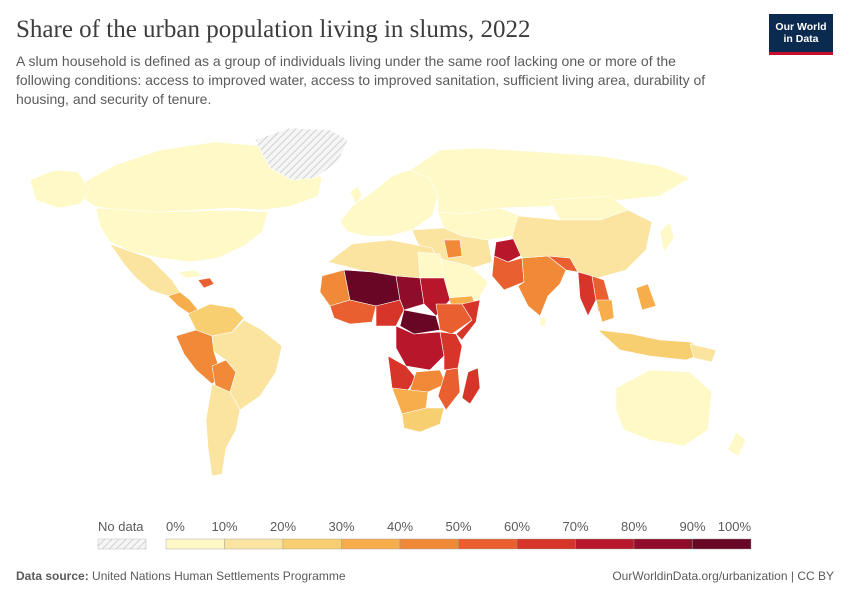  What do you see at coordinates (122, 544) in the screenshot?
I see `legend-no-data-swatch` at bounding box center [122, 544].